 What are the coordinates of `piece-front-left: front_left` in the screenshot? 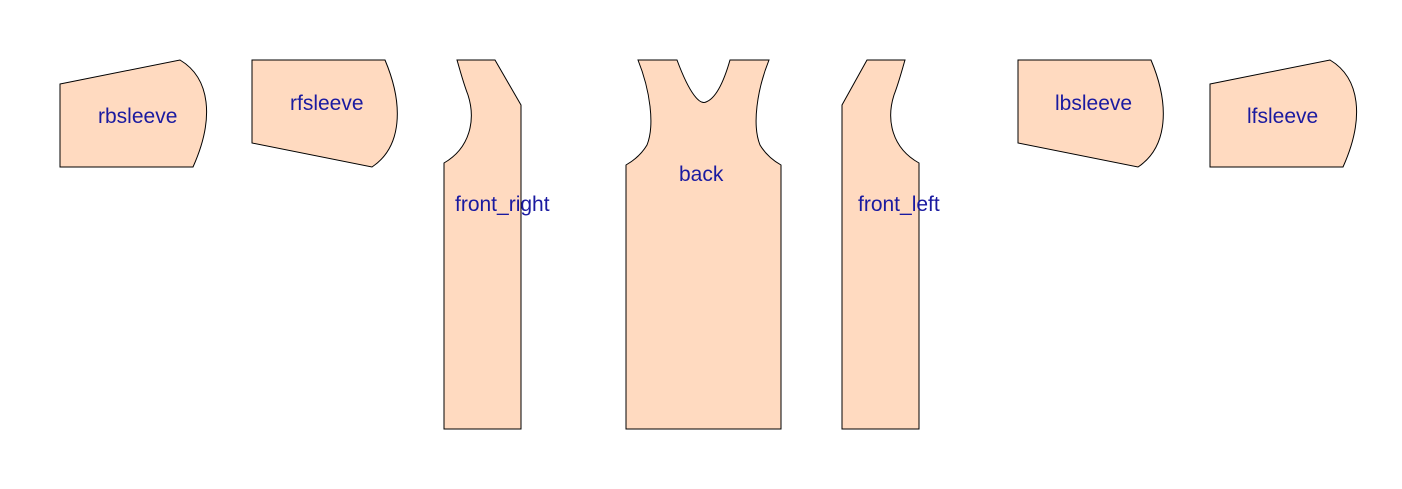 It's located at (890, 244).